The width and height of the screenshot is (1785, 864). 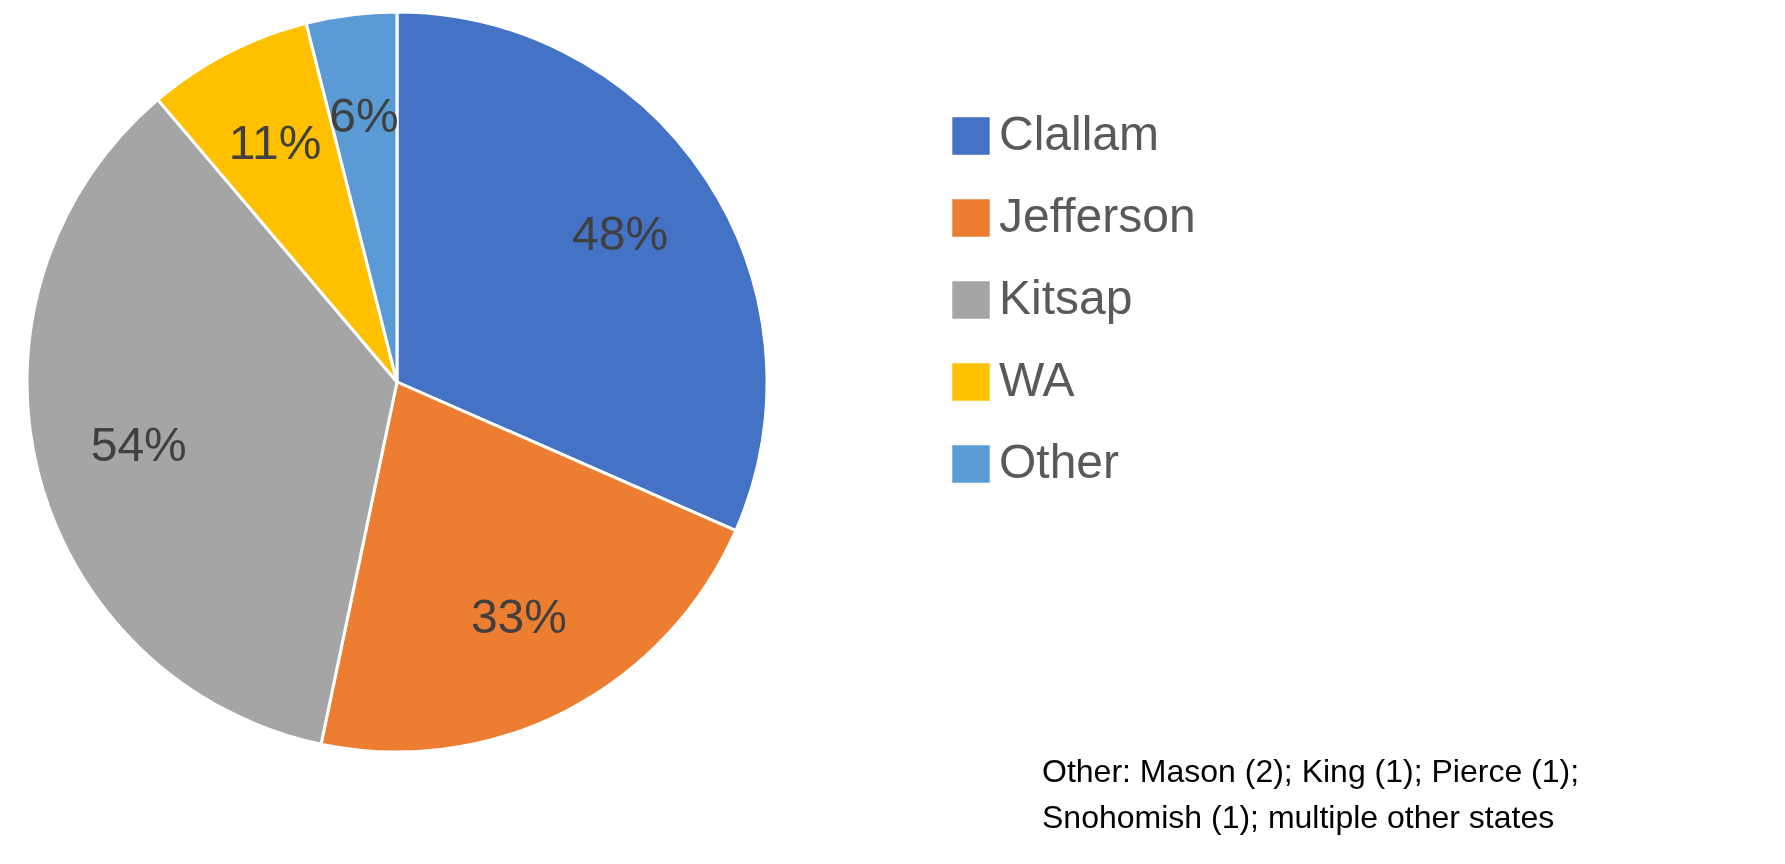 I want to click on text: Other: Mason (2); King (1); Pierce (1); Snohomish (1); multiple other states, so click(x=1311, y=794).